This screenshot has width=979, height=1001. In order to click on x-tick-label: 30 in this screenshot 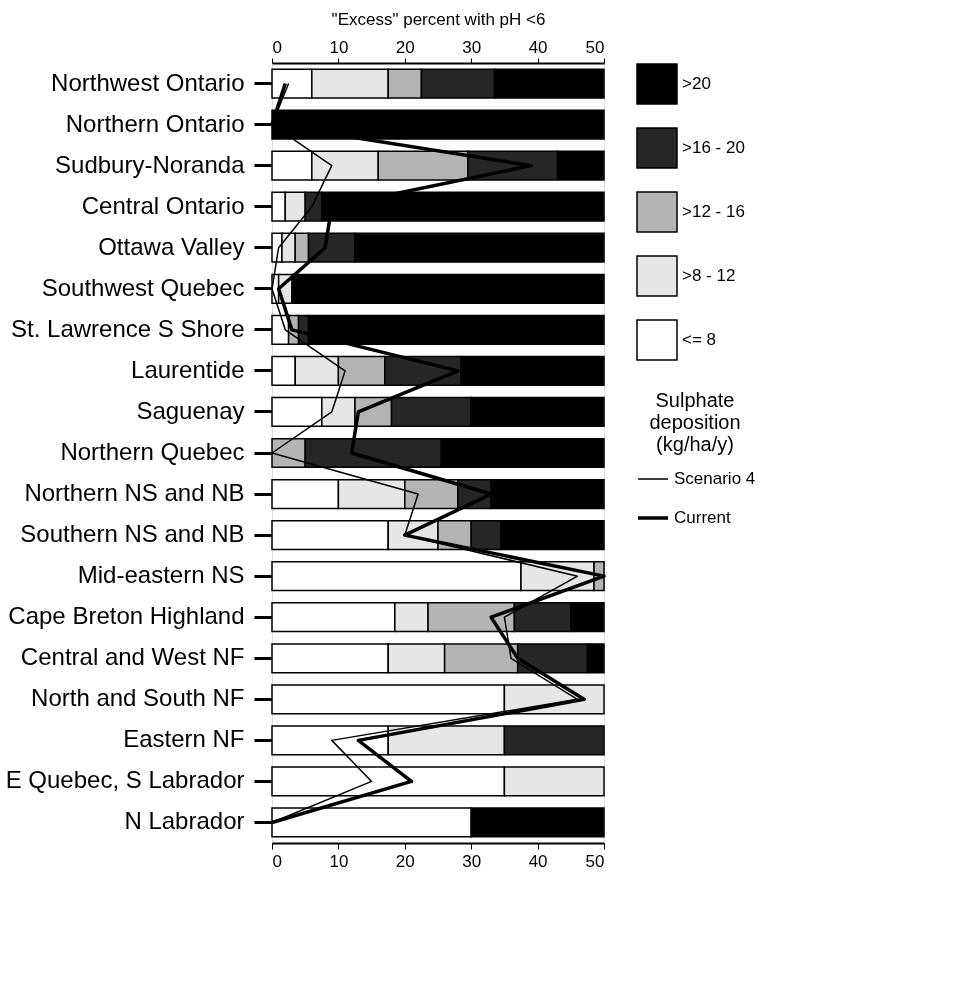, I will do `click(472, 47)`.